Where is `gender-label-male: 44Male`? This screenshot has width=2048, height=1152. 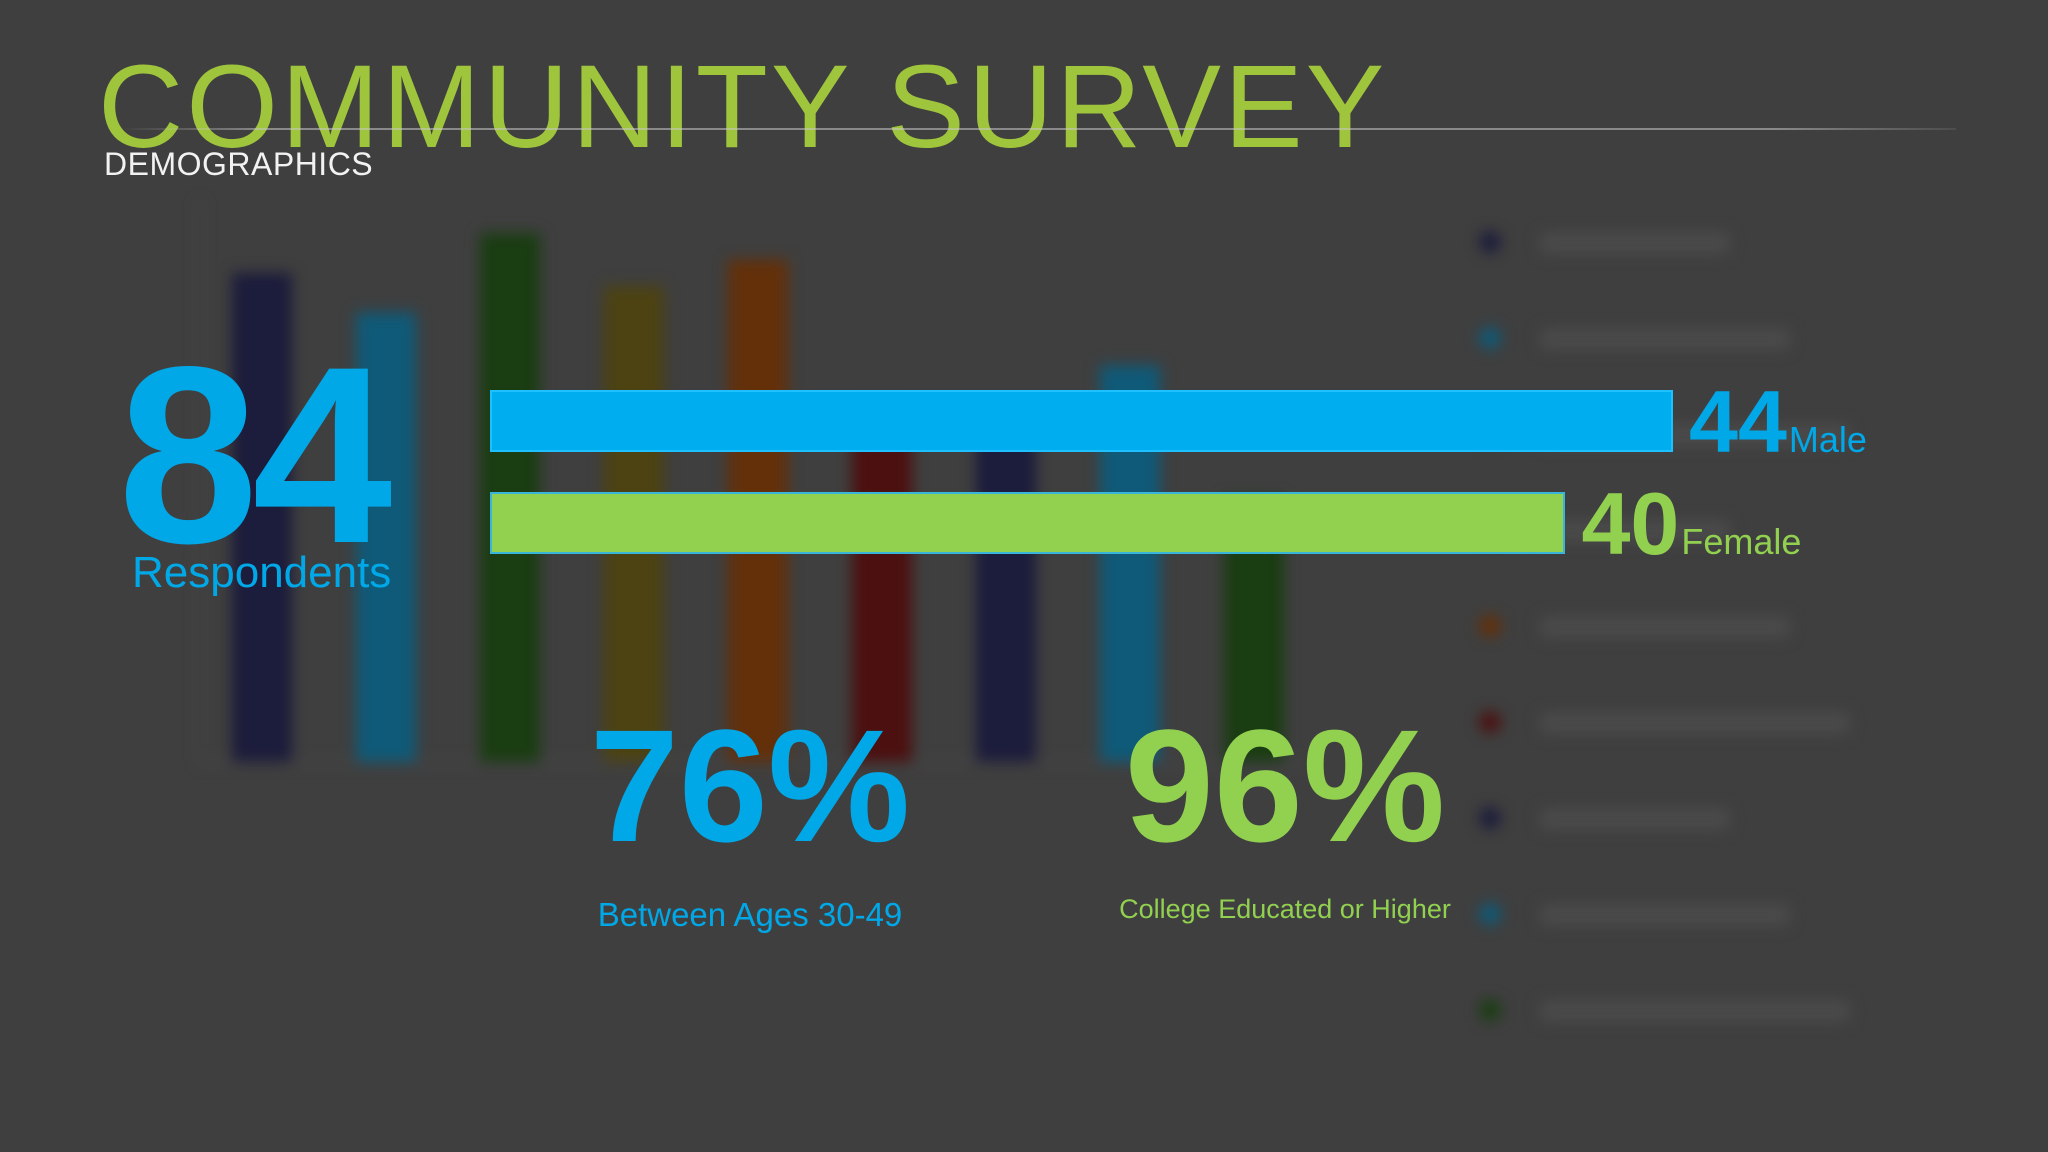 gender-label-male: 44Male is located at coordinates (1778, 422).